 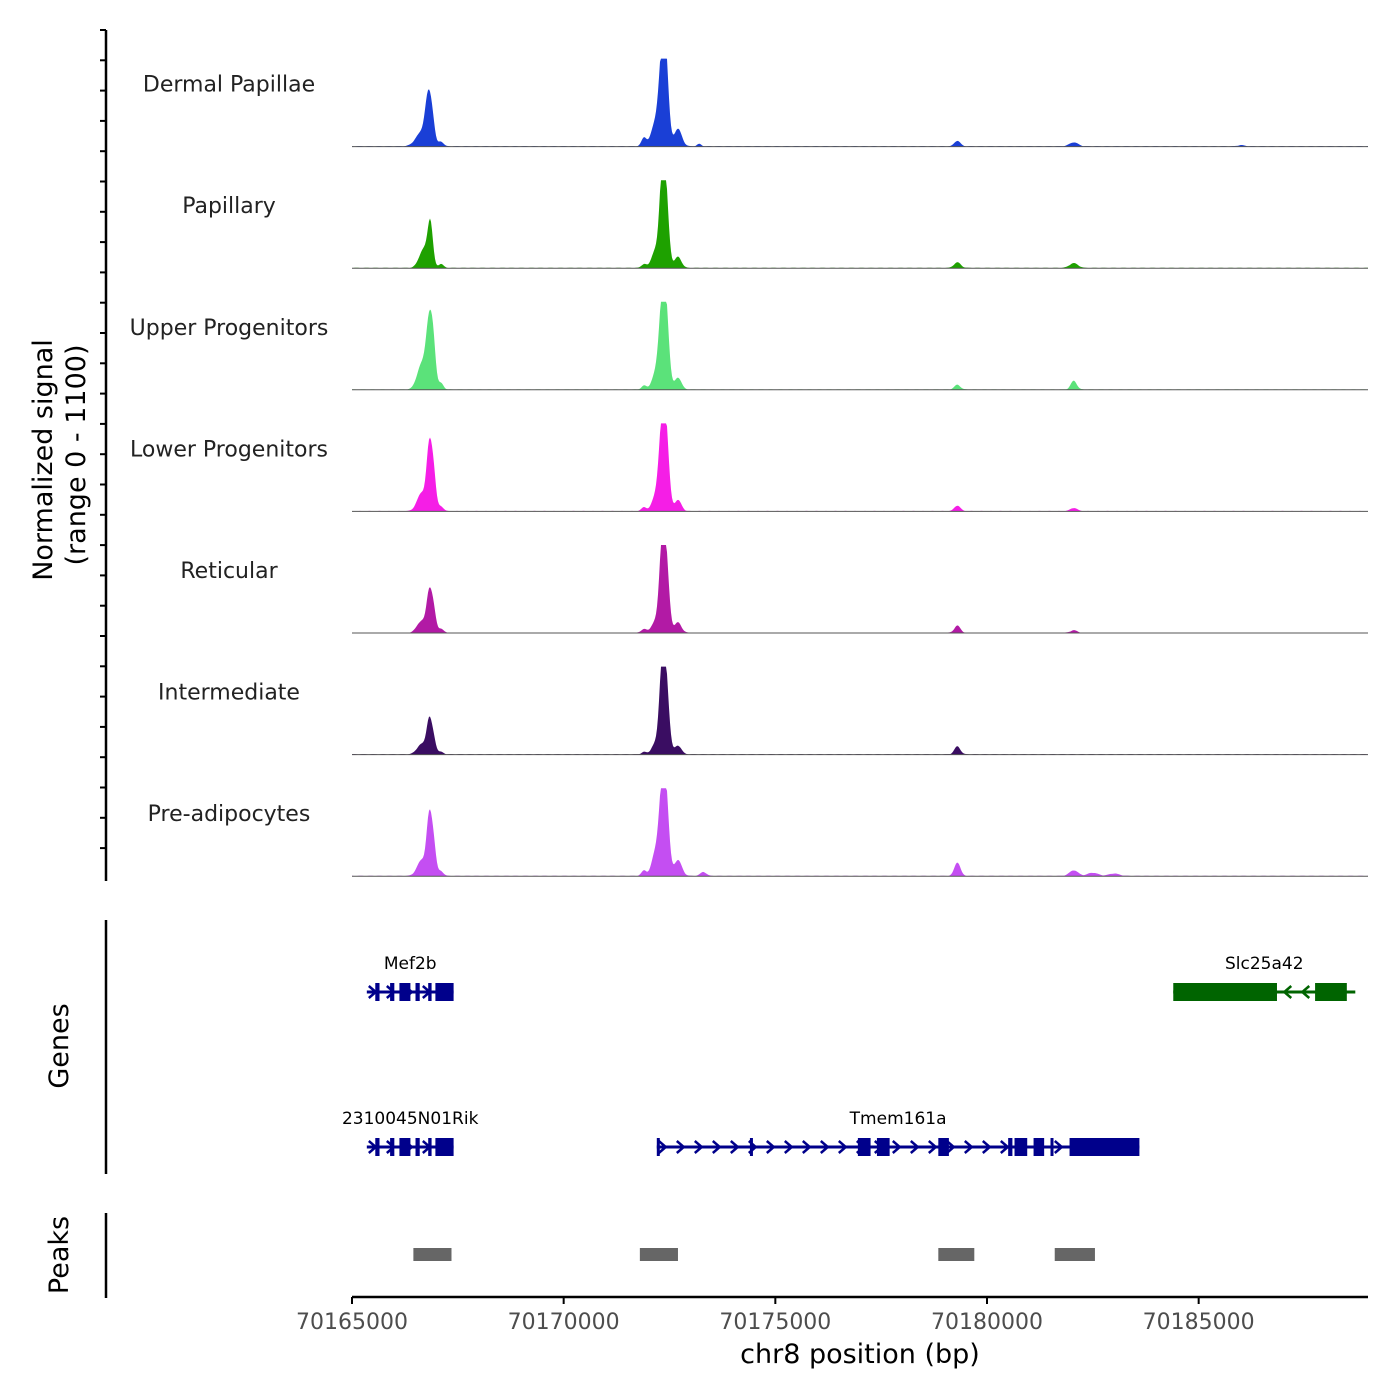 What do you see at coordinates (860, 1354) in the screenshot?
I see `x-axis-title: chr8 position (bp)` at bounding box center [860, 1354].